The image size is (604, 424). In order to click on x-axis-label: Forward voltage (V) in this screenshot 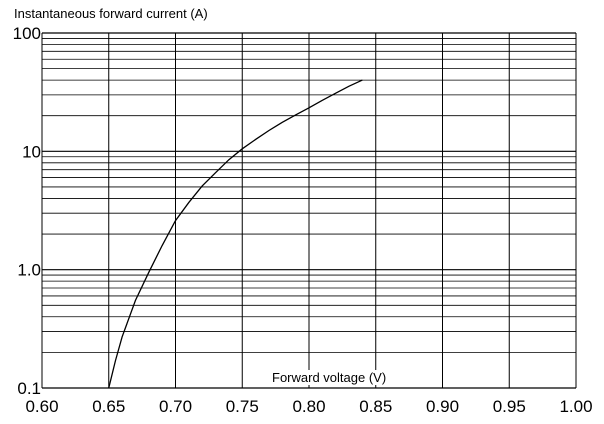, I will do `click(329, 377)`.